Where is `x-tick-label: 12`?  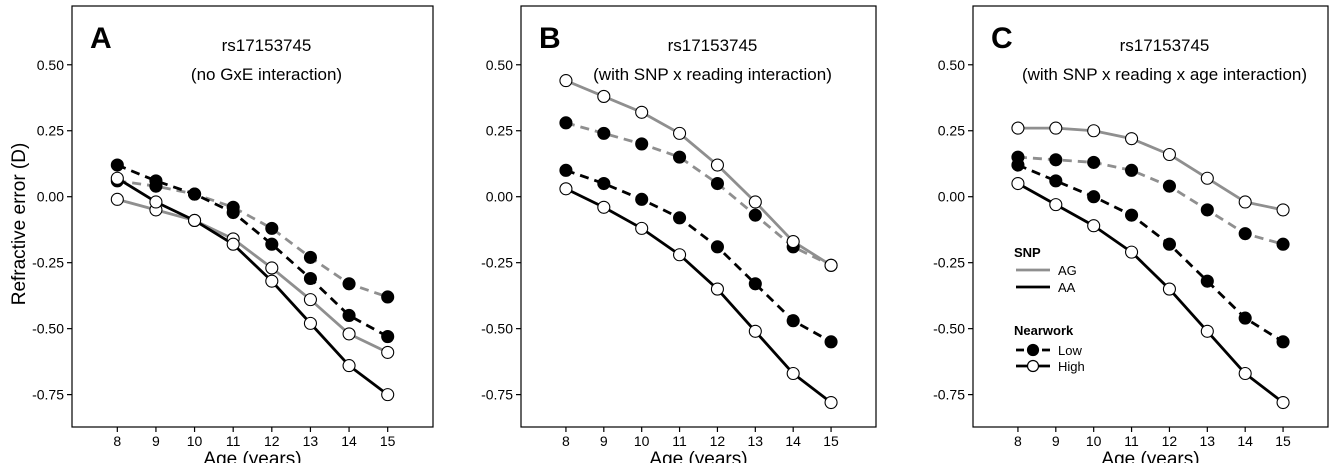 x-tick-label: 12 is located at coordinates (718, 441).